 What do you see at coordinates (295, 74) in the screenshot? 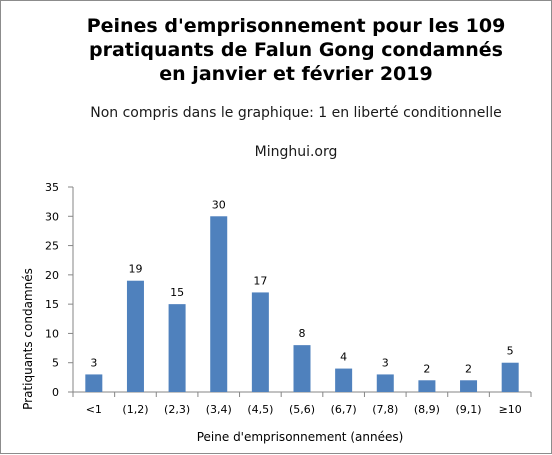
I see `chart-title-line-3: en janvier et février 2019` at bounding box center [295, 74].